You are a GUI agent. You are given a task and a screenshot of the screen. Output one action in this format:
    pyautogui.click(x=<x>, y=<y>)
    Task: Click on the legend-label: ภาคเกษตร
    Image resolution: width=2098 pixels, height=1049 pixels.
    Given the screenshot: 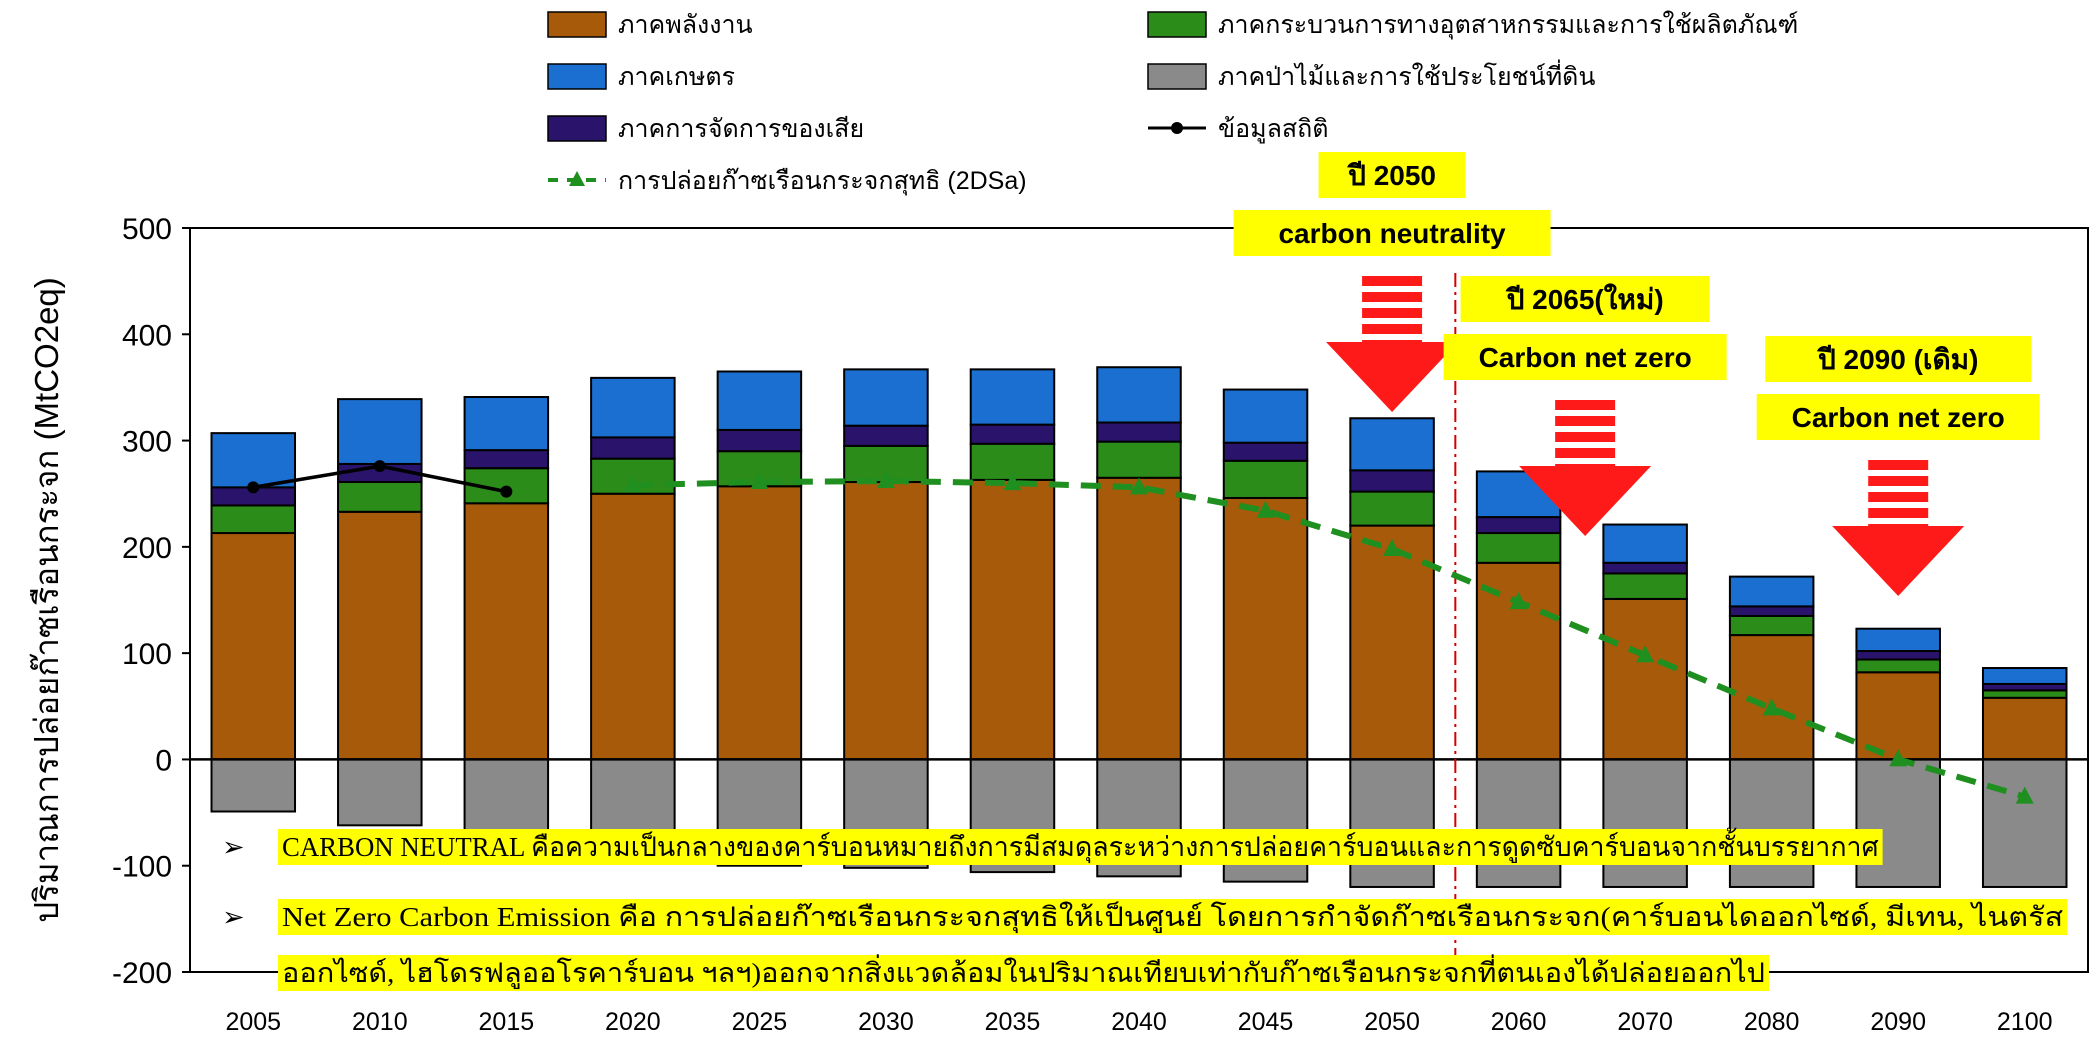 What is the action you would take?
    pyautogui.click(x=676, y=77)
    